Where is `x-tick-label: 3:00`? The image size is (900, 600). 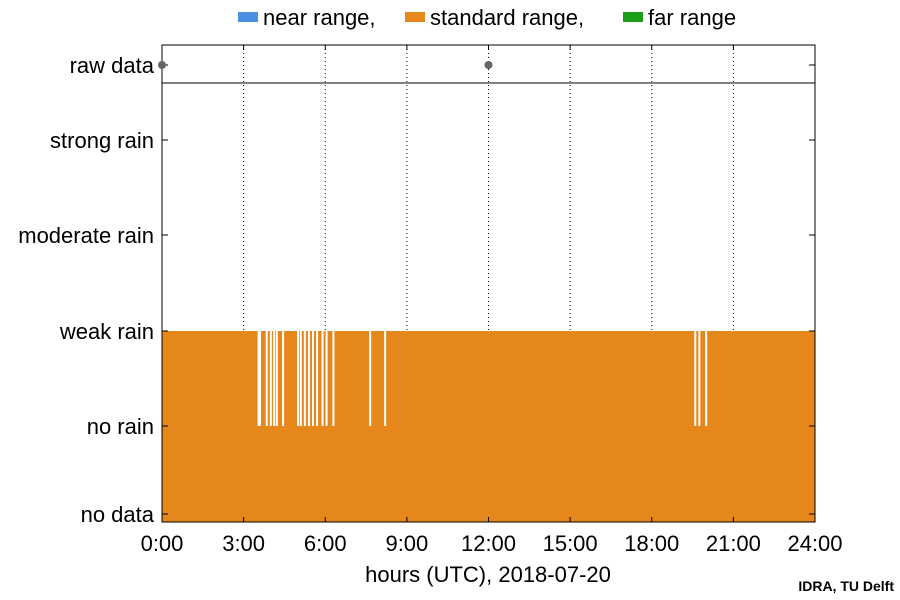
x-tick-label: 3:00 is located at coordinates (243, 543).